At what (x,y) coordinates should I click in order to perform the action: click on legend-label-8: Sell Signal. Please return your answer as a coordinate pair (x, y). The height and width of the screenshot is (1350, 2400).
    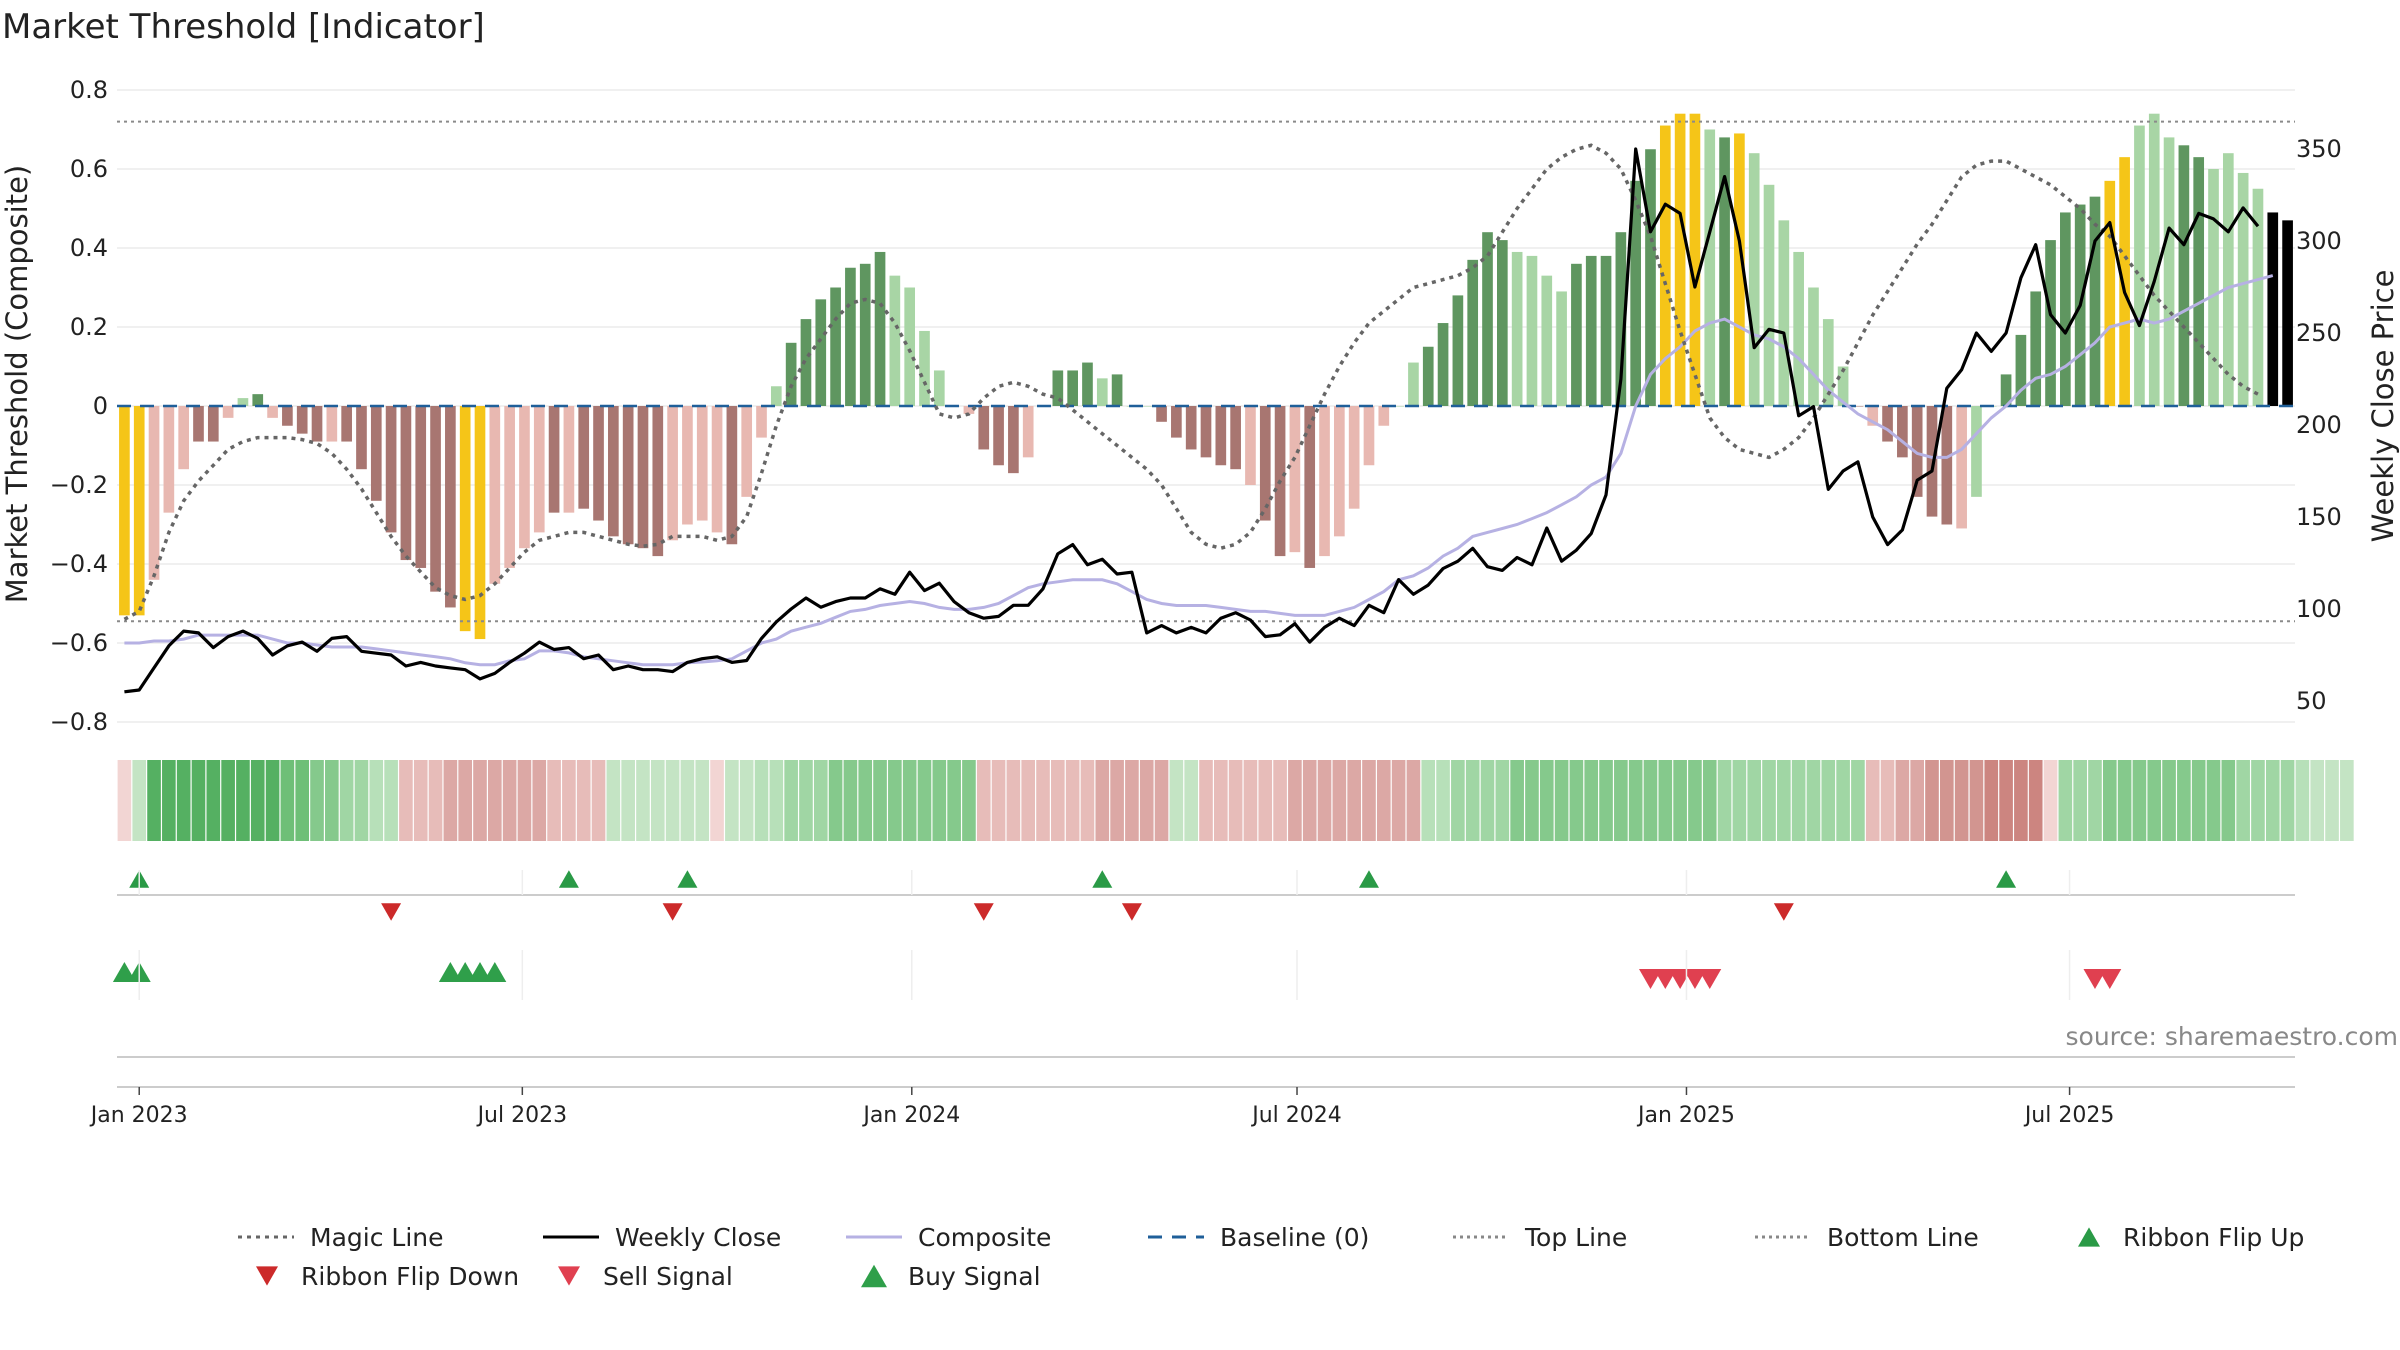
    Looking at the image, I should click on (668, 1276).